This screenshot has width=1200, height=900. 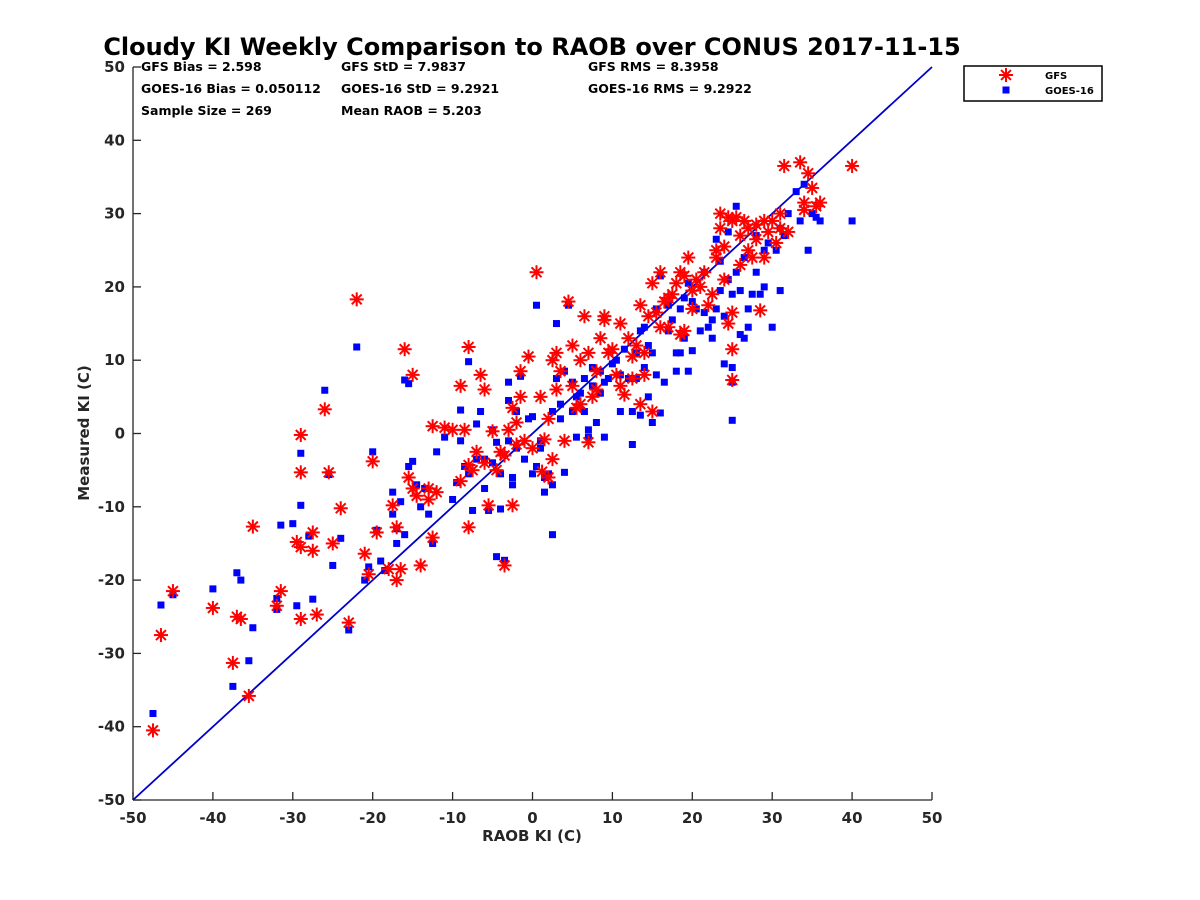 I want to click on stat-sample-size: Sample Size = 269, so click(x=206, y=110).